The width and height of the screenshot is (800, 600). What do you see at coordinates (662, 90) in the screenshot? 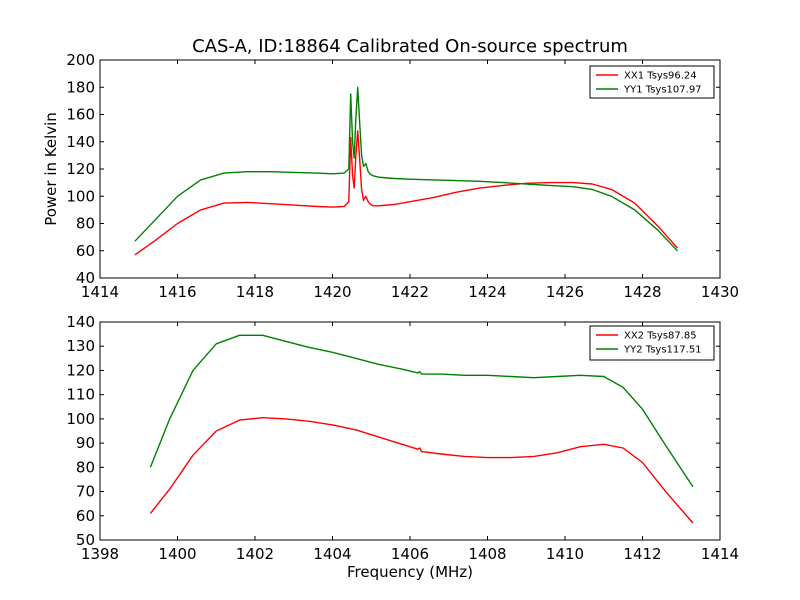
I see `legend-label: YY1 Tsys107.97` at bounding box center [662, 90].